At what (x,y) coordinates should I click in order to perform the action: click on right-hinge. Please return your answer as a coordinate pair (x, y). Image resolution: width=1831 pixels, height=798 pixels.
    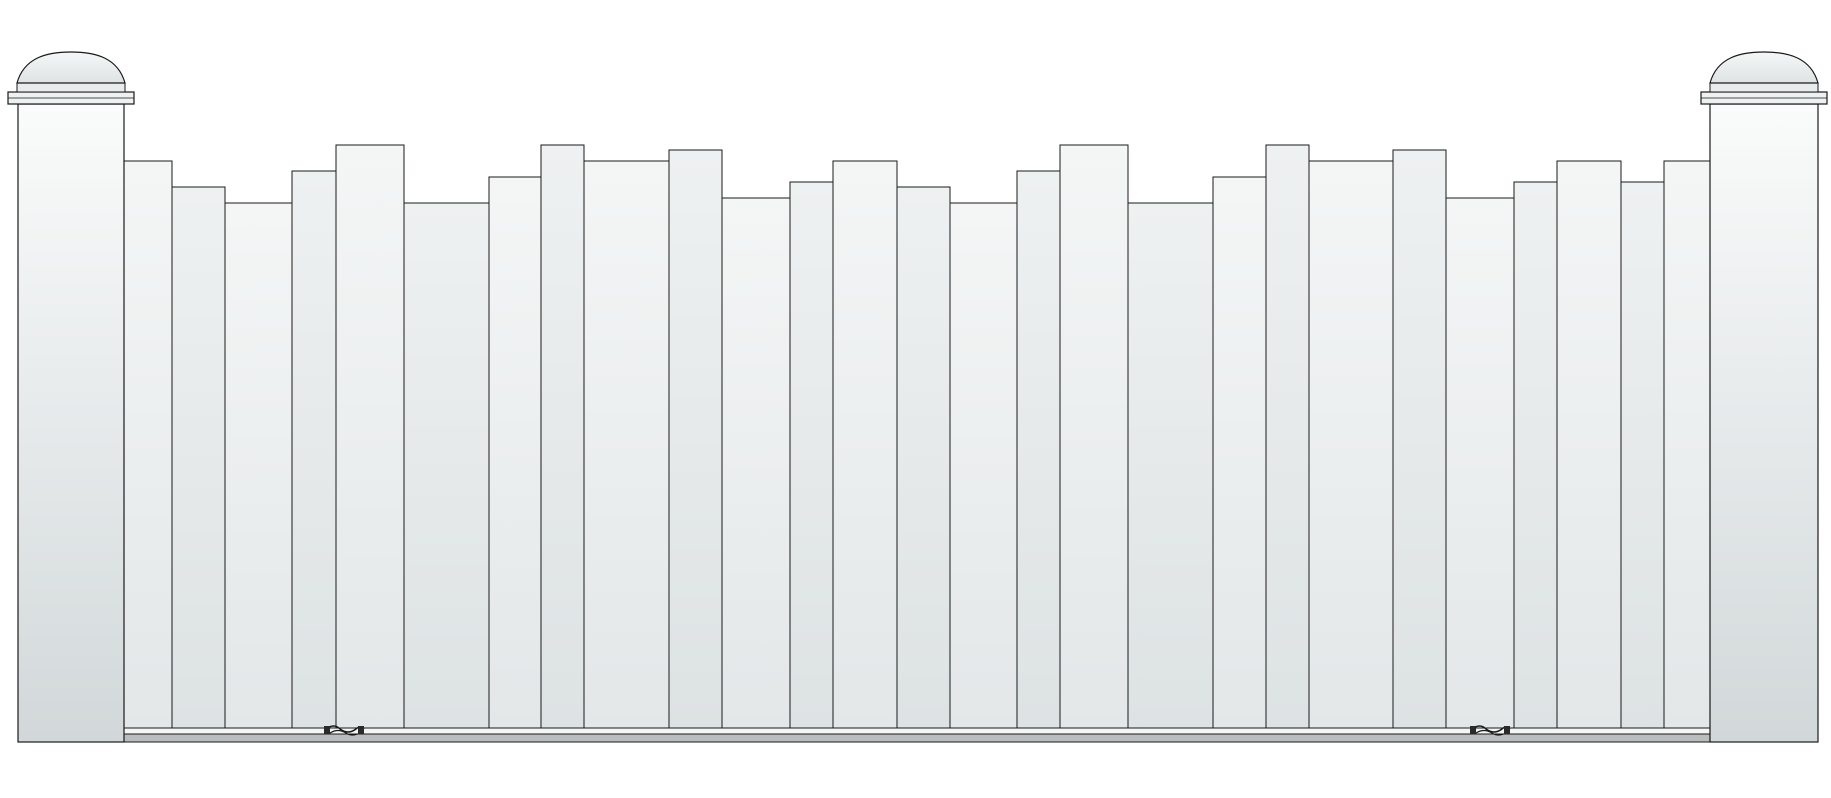
    Looking at the image, I should click on (1490, 730).